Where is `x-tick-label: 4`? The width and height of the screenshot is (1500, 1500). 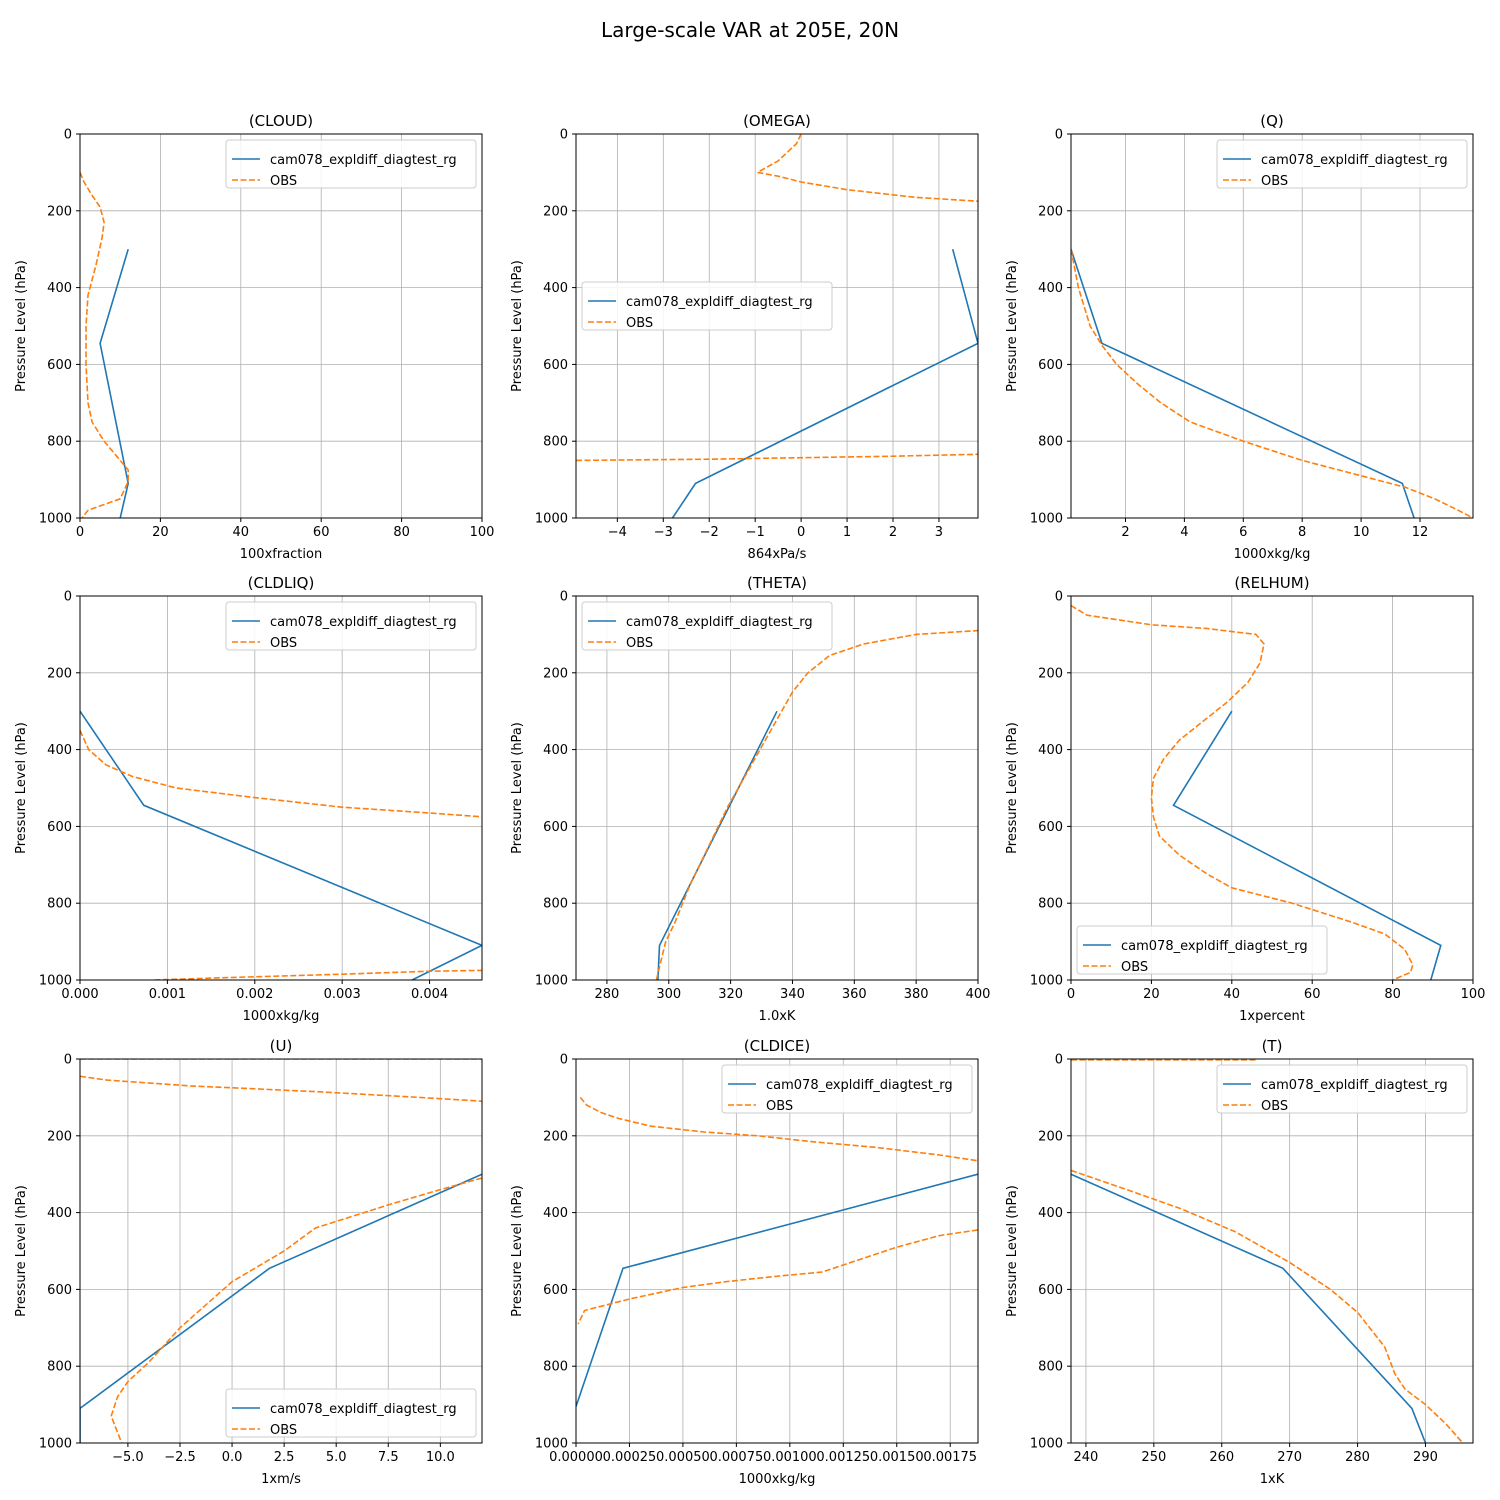 x-tick-label: 4 is located at coordinates (1184, 532).